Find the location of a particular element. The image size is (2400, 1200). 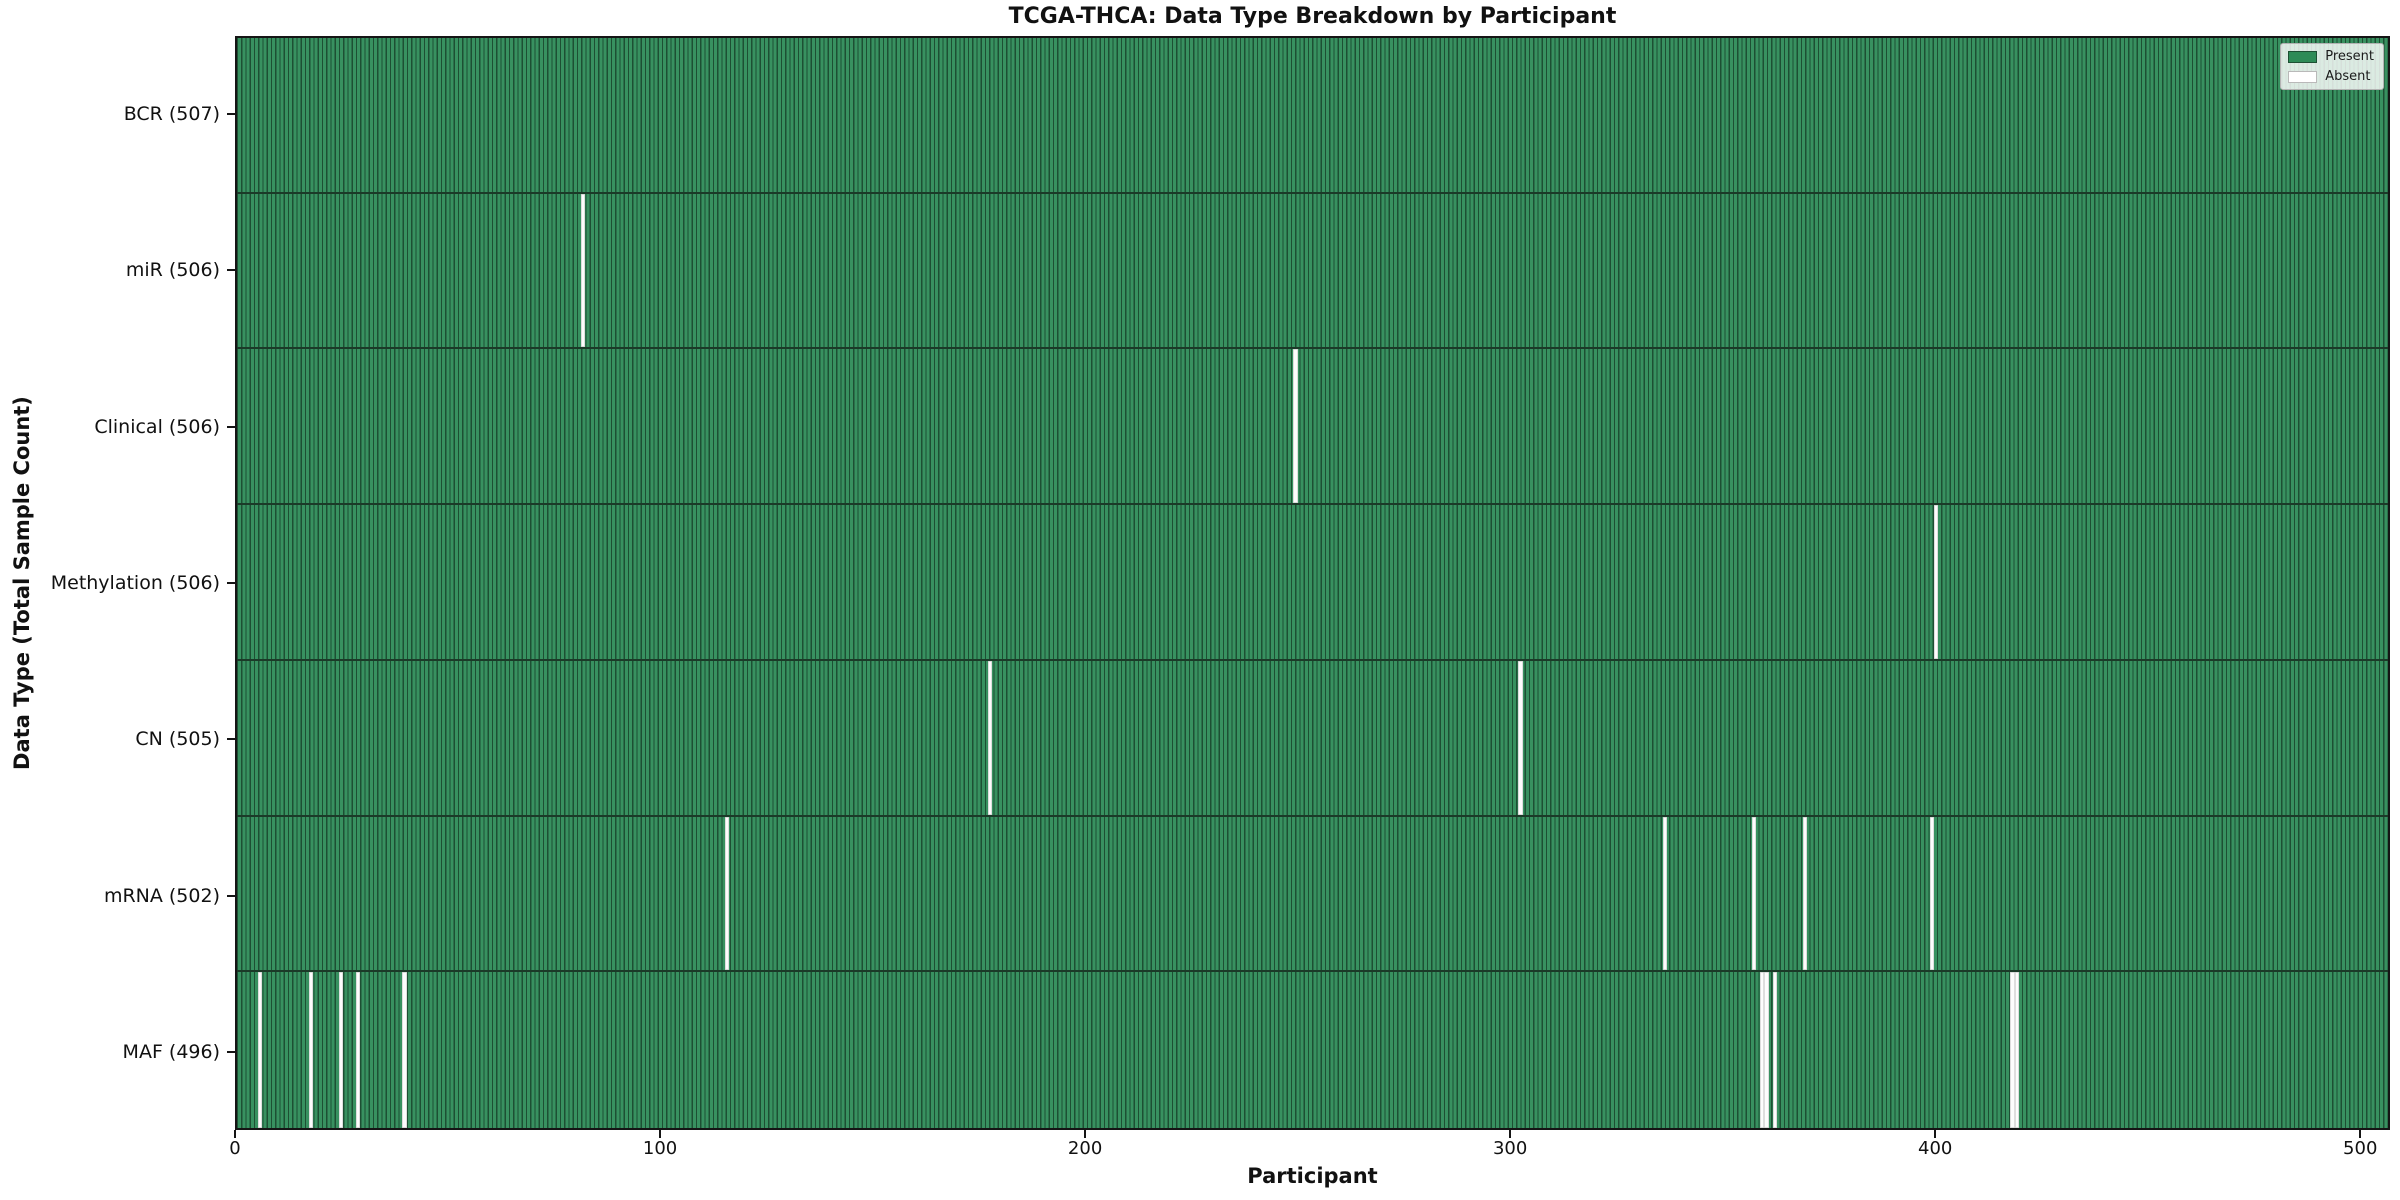

legend-entry-absent: Absent is located at coordinates (2331, 76).